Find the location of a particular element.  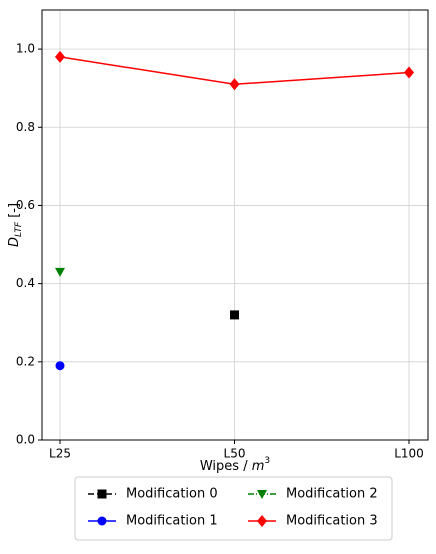

y-tick-label: 0.8 is located at coordinates (25, 127).